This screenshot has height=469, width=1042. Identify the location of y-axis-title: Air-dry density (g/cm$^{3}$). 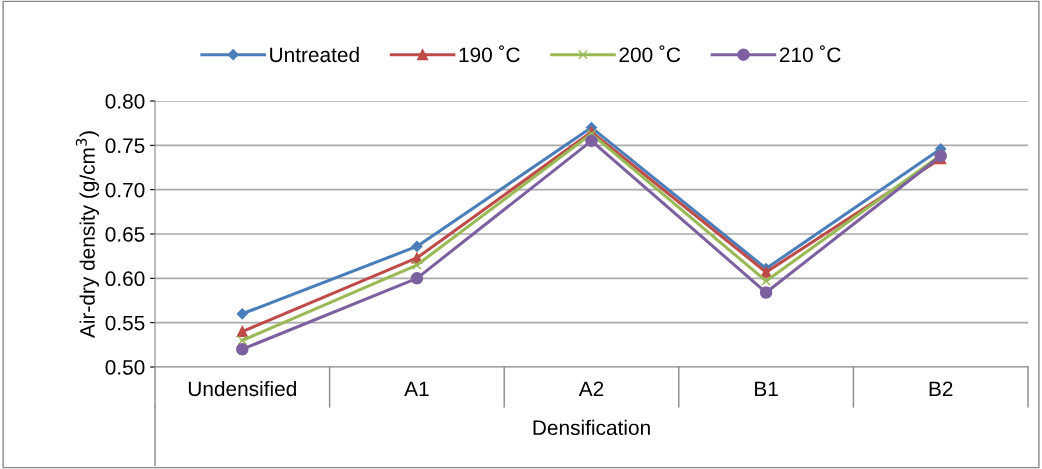
(87, 235).